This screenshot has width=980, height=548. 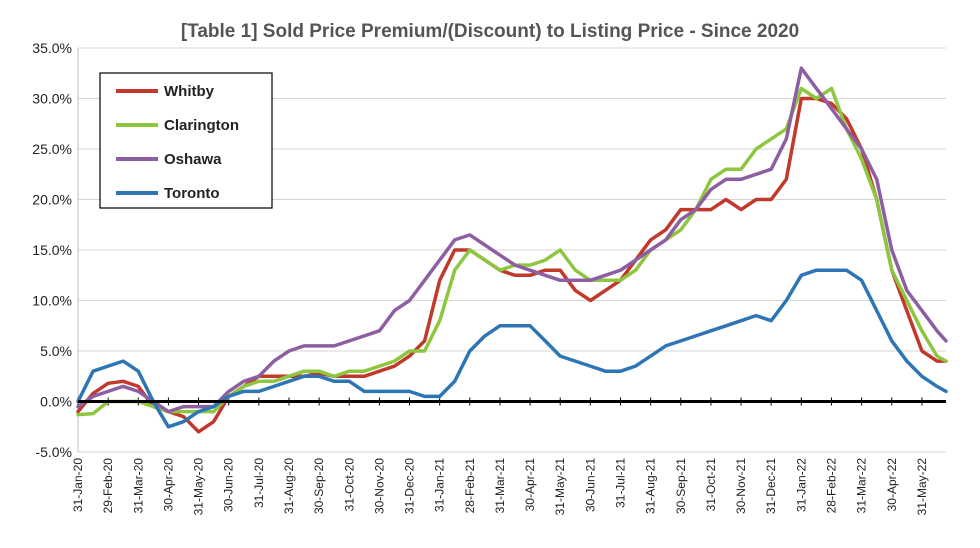 What do you see at coordinates (892, 485) in the screenshot?
I see `x-tick-label: 30-Apr-22` at bounding box center [892, 485].